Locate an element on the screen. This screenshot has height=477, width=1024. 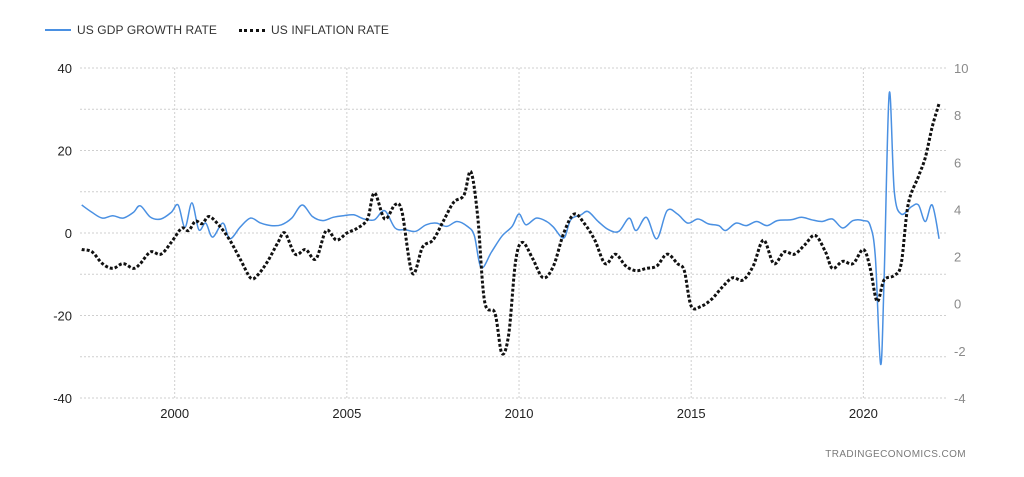
y-right-tick-label: 6 is located at coordinates (957, 162).